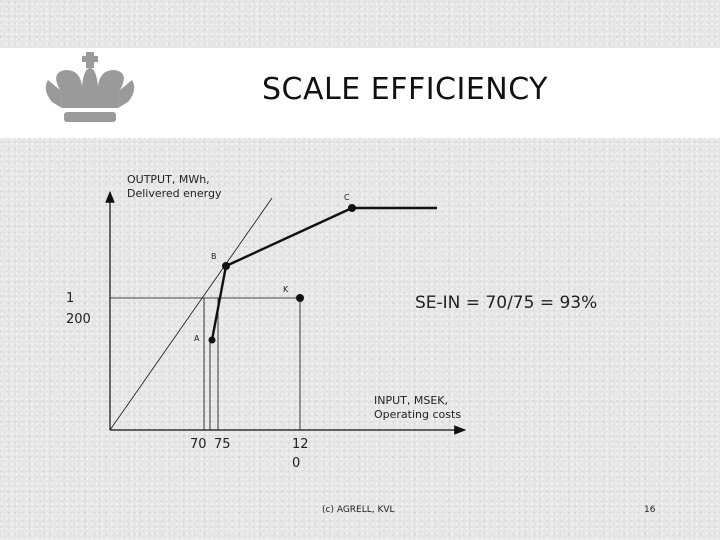 This screenshot has height=540, width=720. I want to click on royal-crown-icon, so click(90, 87).